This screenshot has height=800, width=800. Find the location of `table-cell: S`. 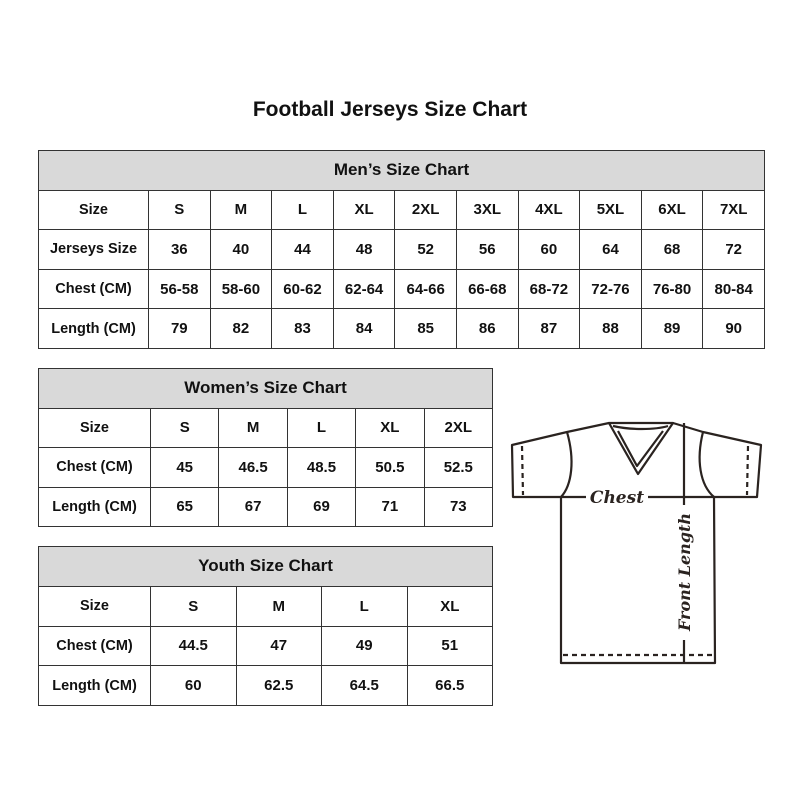

table-cell: S is located at coordinates (193, 606).